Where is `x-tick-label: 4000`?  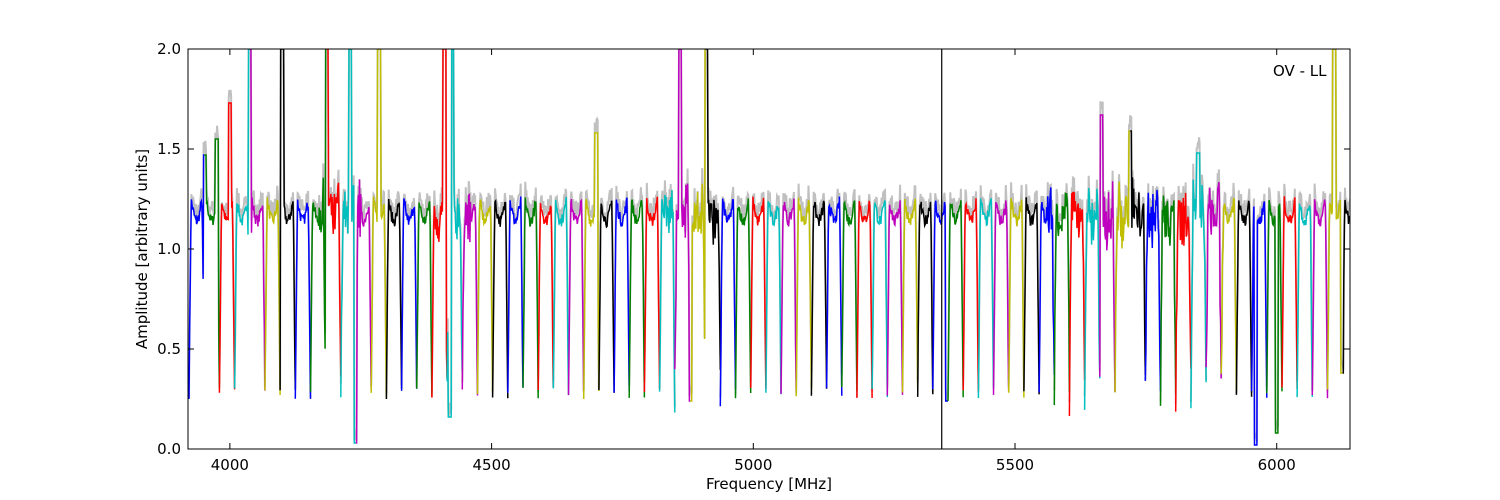
x-tick-label: 4000 is located at coordinates (230, 465).